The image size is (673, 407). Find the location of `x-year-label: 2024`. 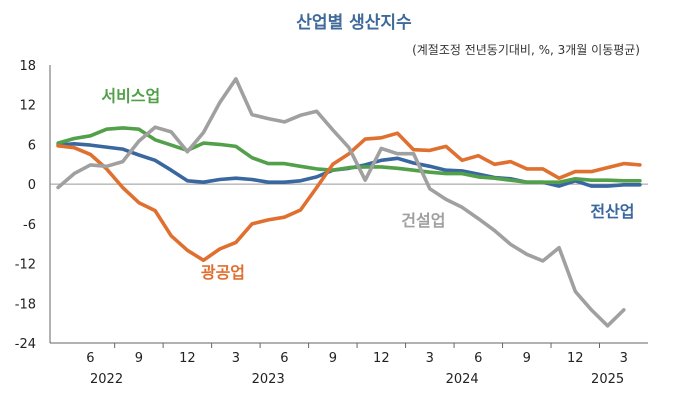

x-year-label: 2024 is located at coordinates (462, 379).